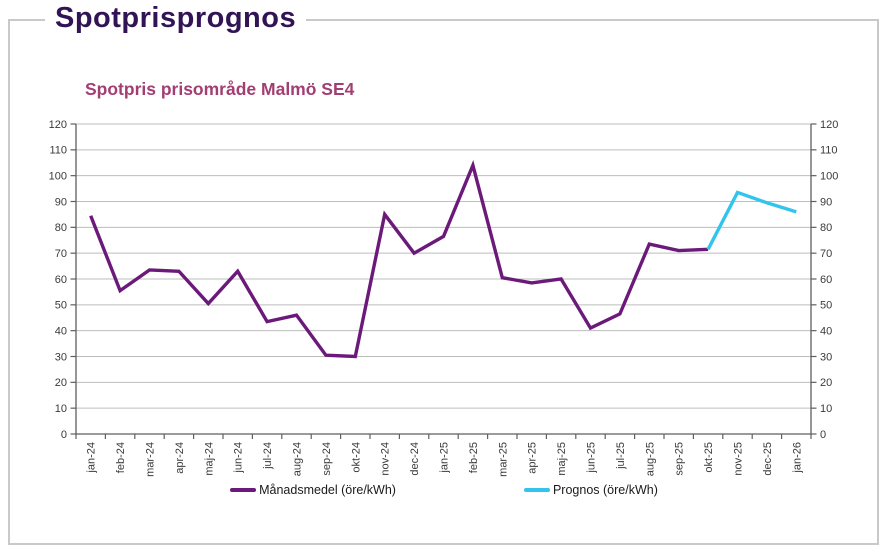 Image resolution: width=888 pixels, height=555 pixels. What do you see at coordinates (823, 435) in the screenshot?
I see `y-axis-label-right: 0` at bounding box center [823, 435].